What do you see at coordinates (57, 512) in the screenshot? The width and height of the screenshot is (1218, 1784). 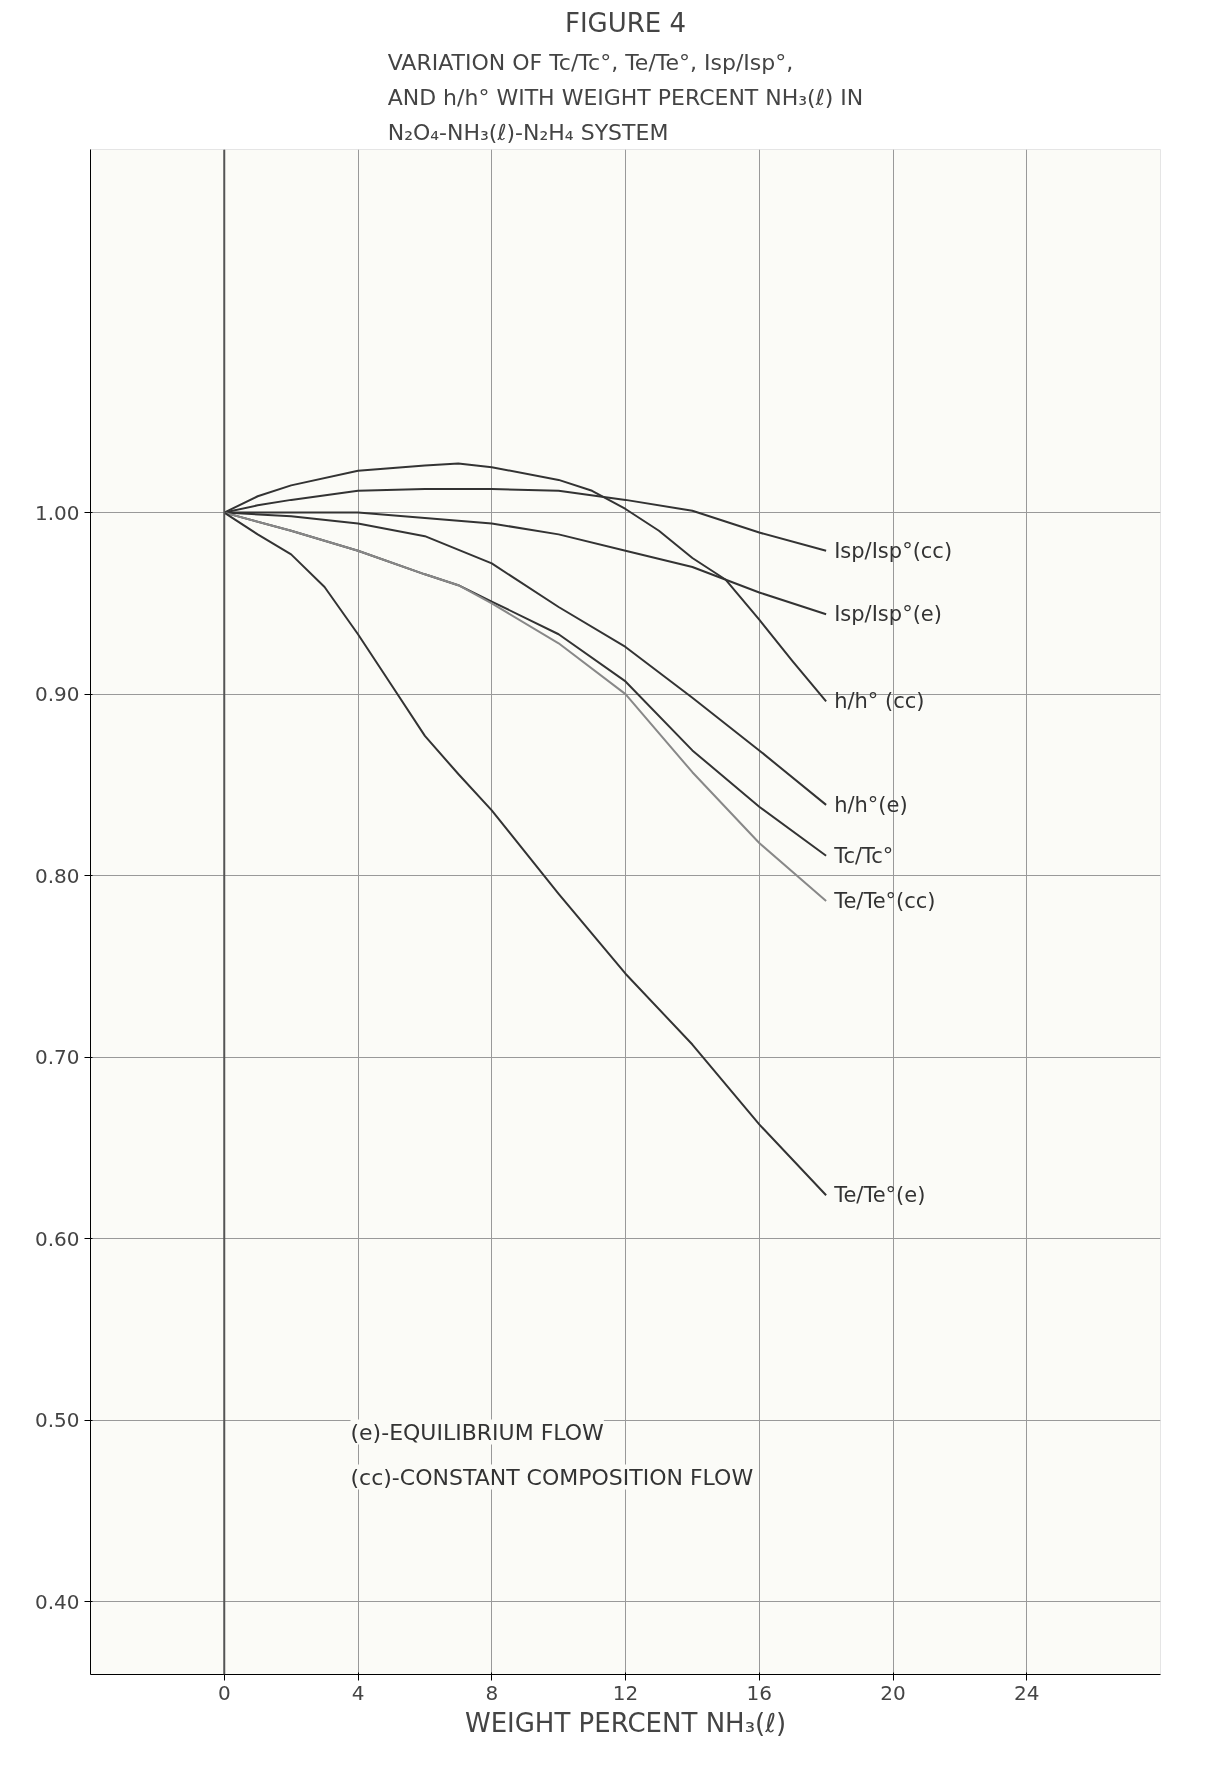 I see `y-tick-label: 1.00` at bounding box center [57, 512].